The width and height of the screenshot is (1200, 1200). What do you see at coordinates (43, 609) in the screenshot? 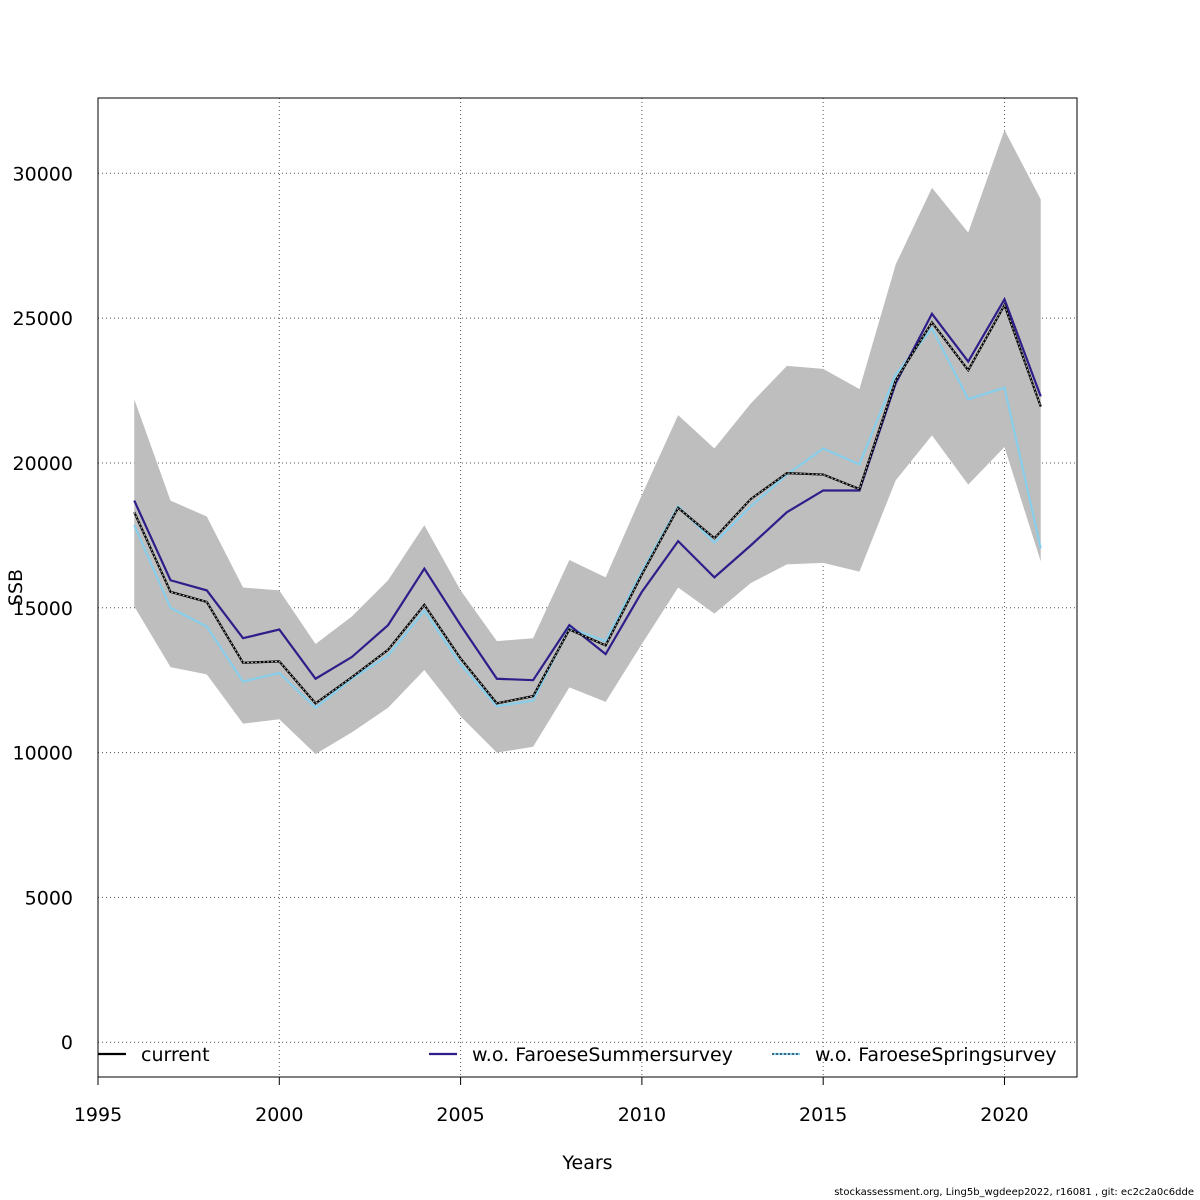
I see `y-tick-label: 15000` at bounding box center [43, 609].